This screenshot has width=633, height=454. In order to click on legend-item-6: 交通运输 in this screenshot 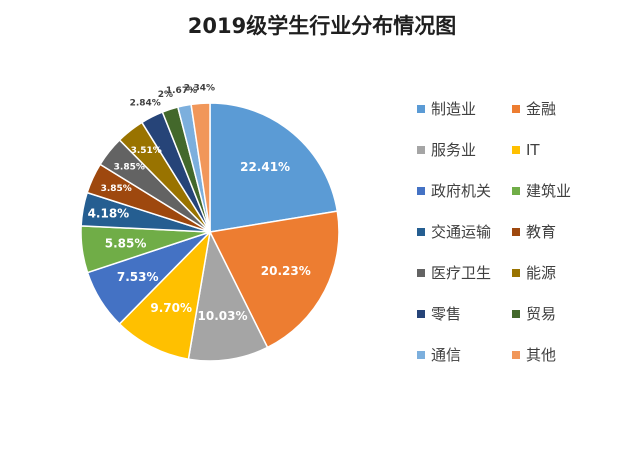, I will do `click(454, 232)`.